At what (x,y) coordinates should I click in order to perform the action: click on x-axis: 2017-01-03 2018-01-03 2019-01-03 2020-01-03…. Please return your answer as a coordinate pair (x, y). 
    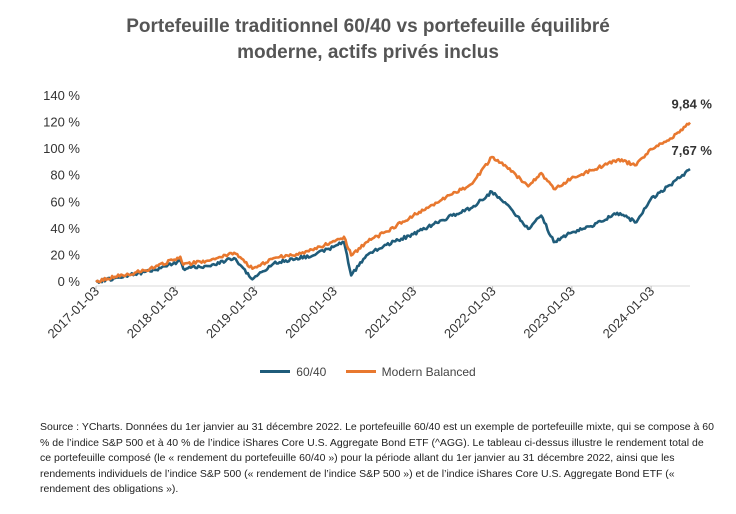
    Looking at the image, I should click on (367, 313).